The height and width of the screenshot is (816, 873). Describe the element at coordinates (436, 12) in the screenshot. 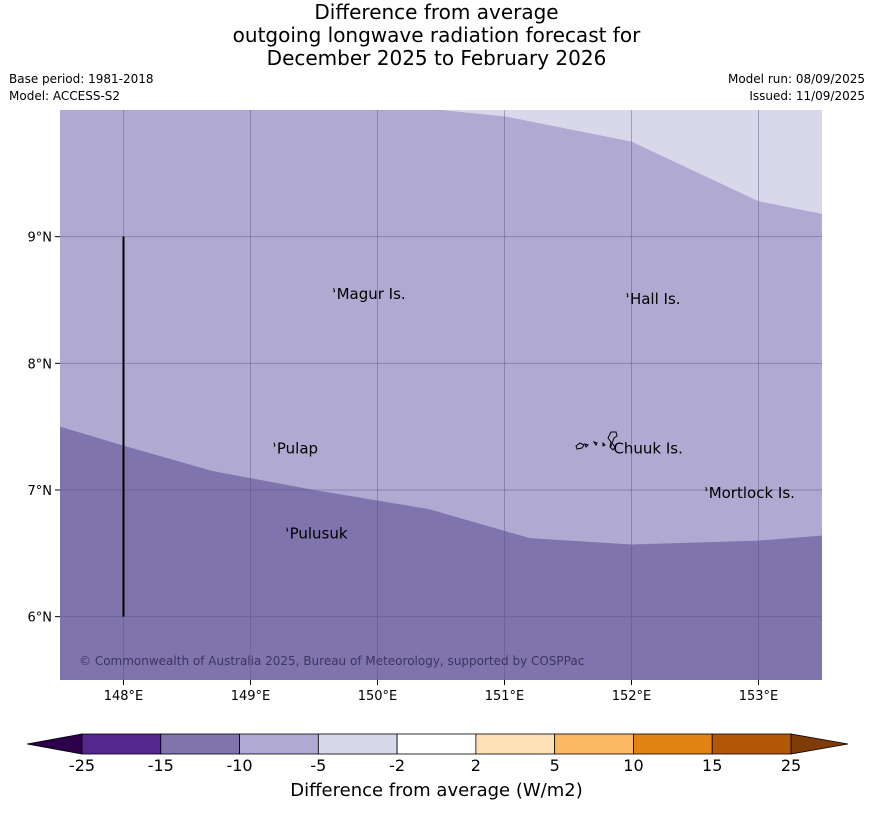

I see `title-line-1: Difference from average` at that location.